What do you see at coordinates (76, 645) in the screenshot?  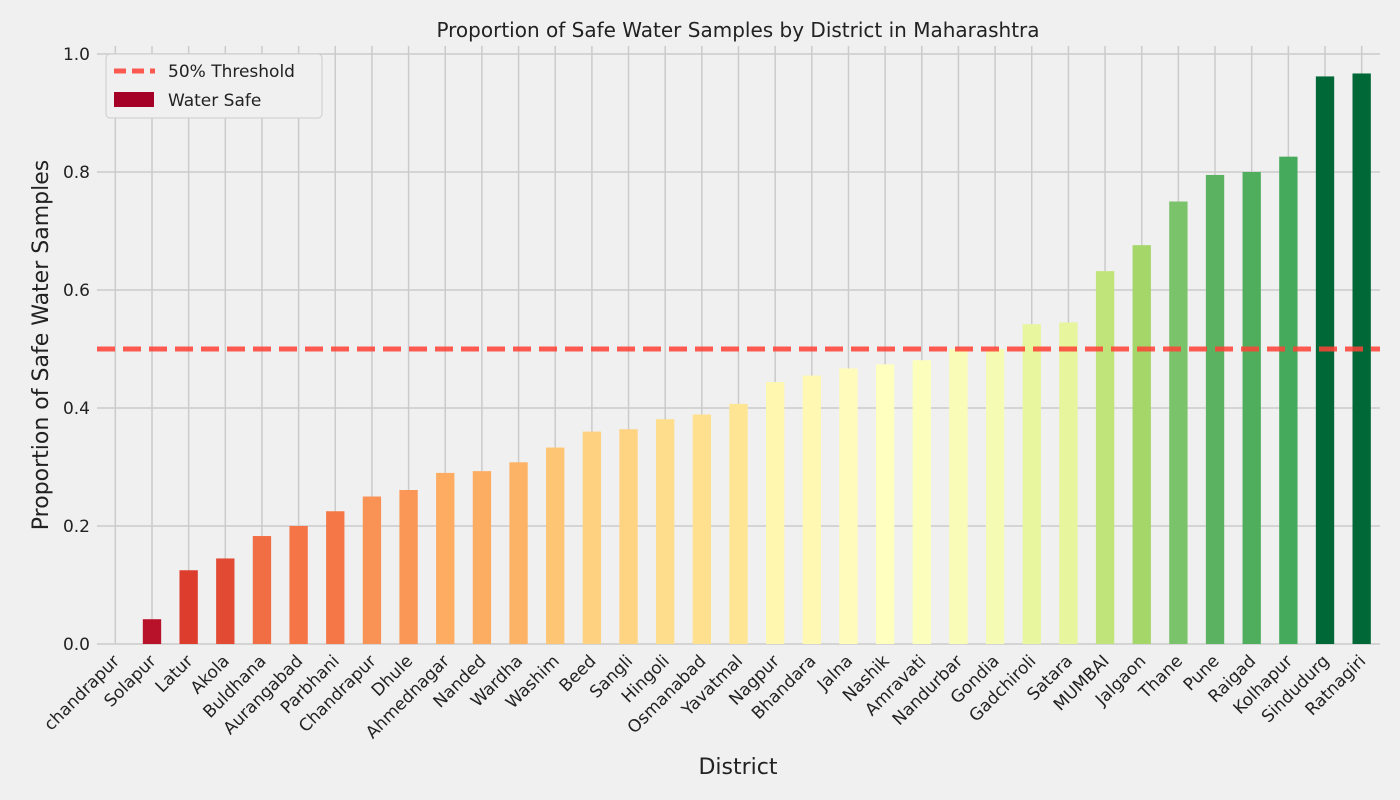 I see `y-tick-label: 0.0` at bounding box center [76, 645].